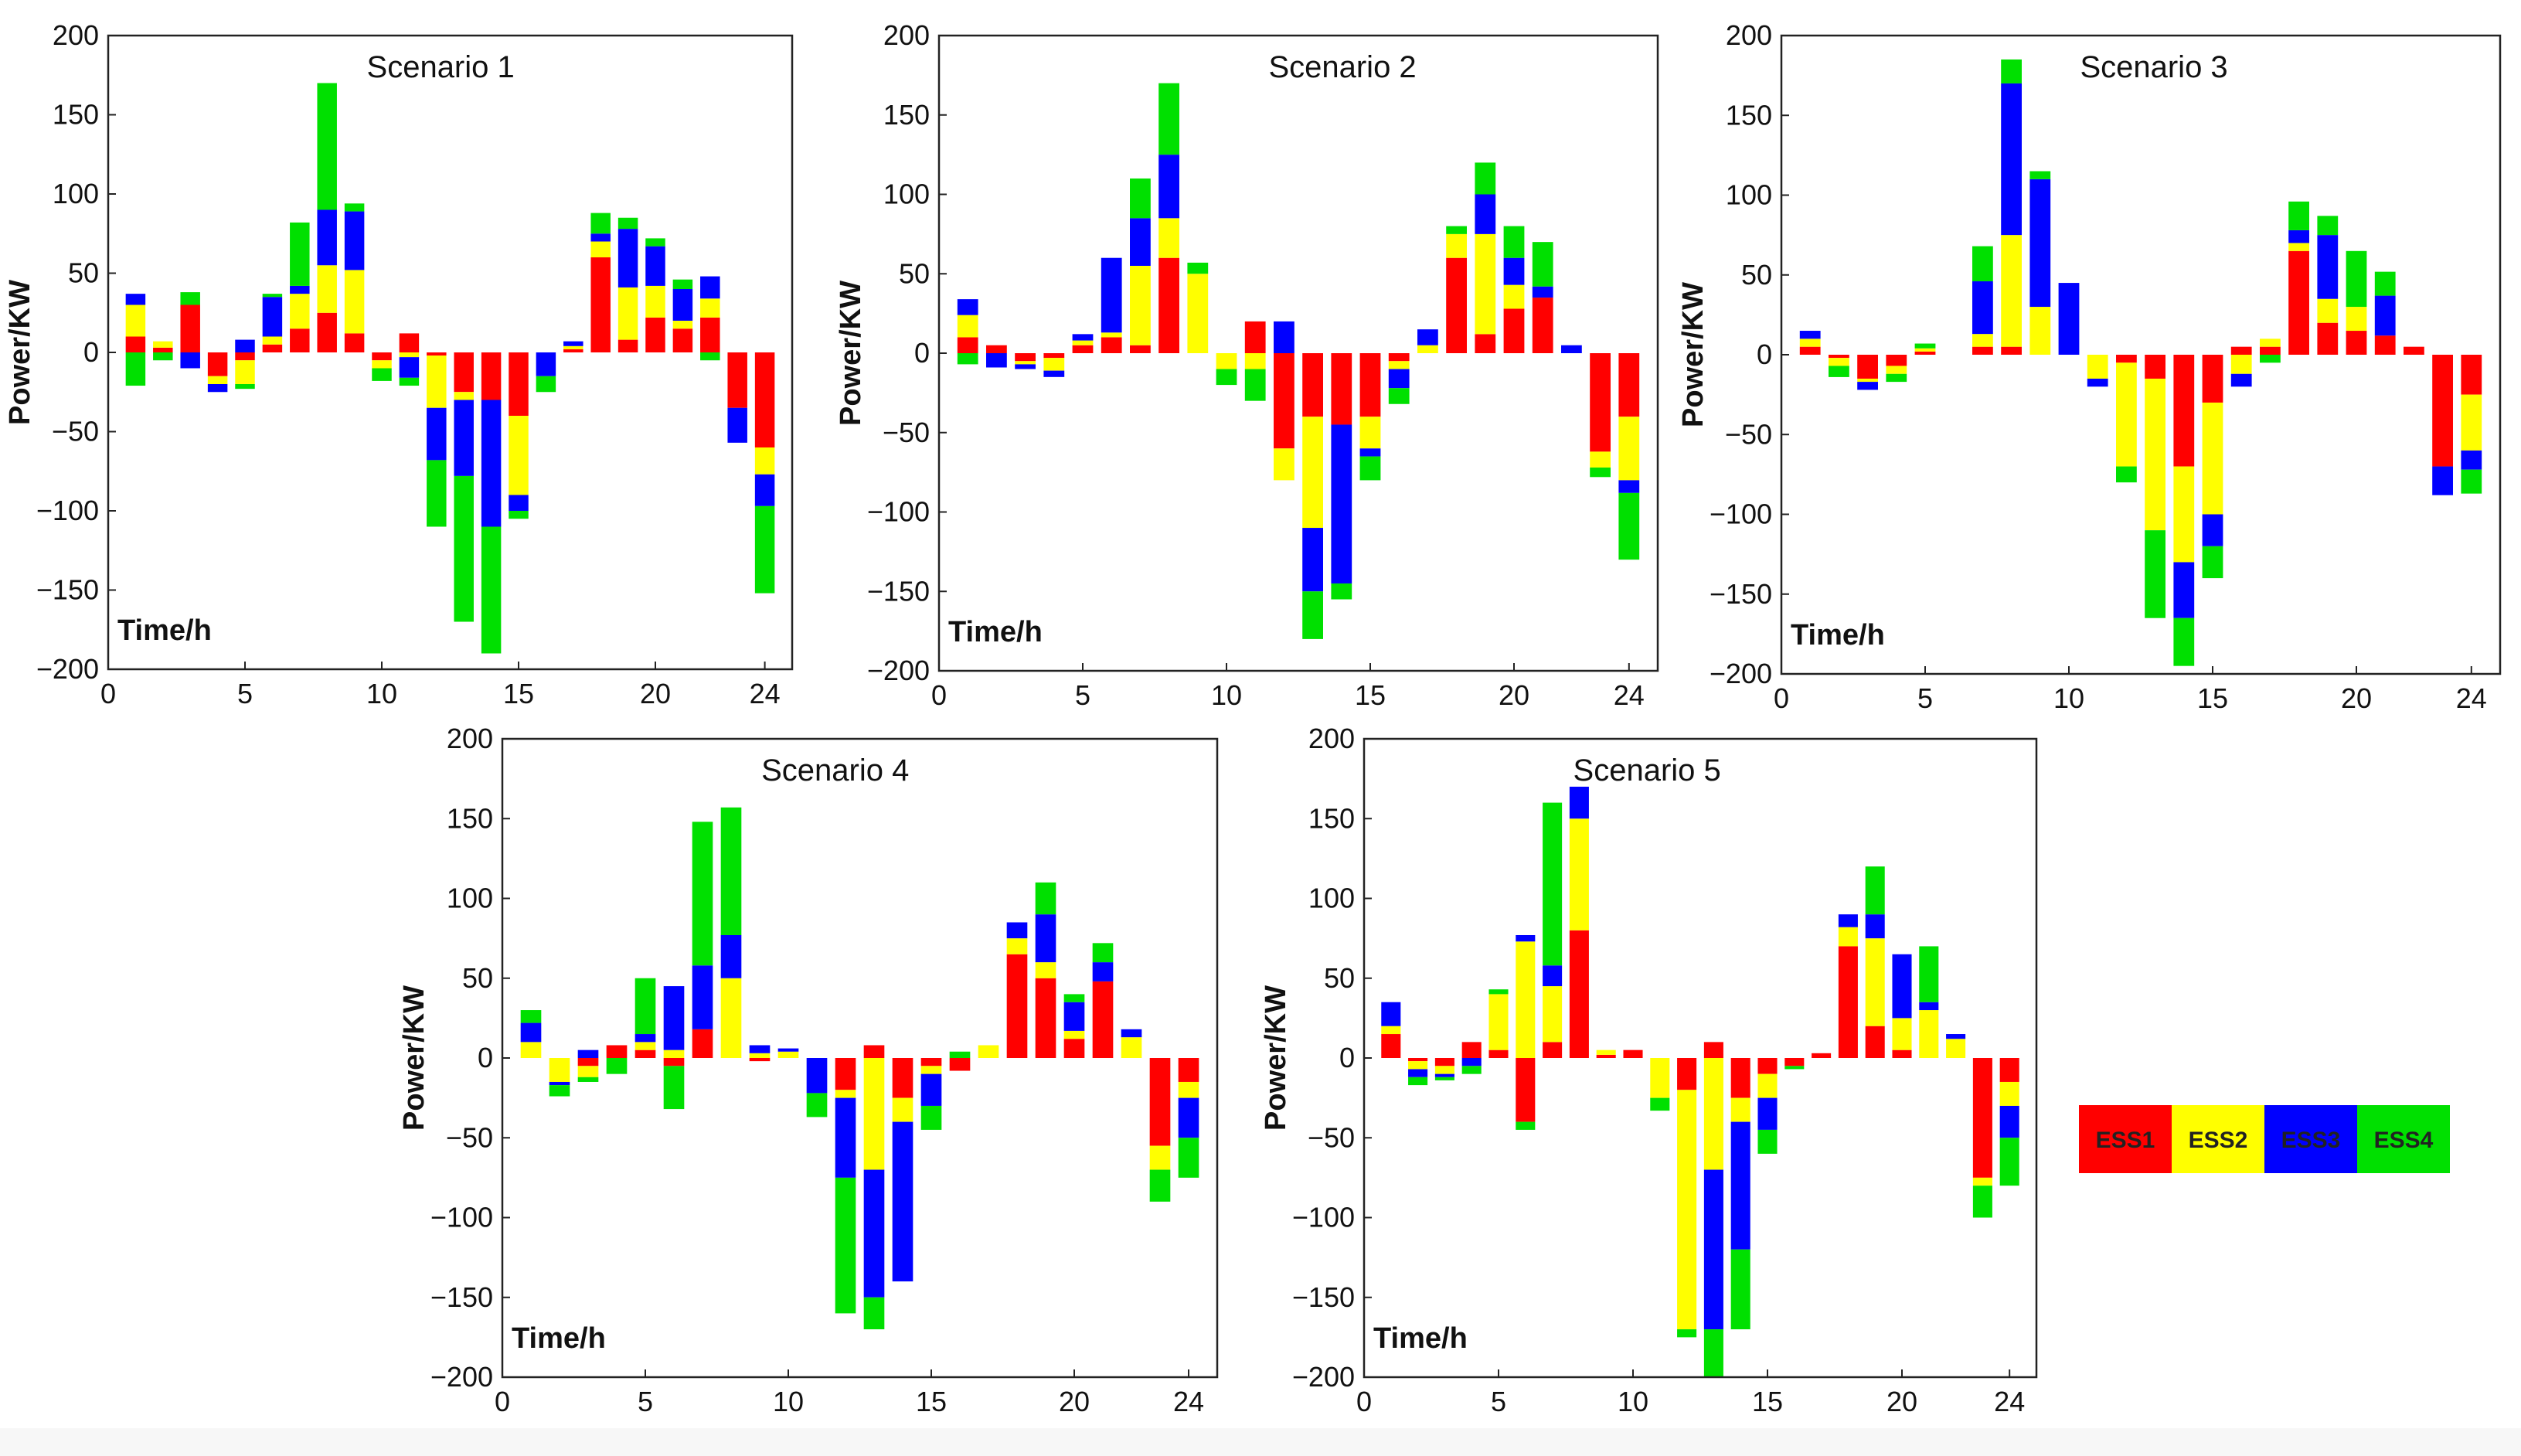 This screenshot has width=2521, height=1456. I want to click on legend-swatch-ess2, so click(2218, 1139).